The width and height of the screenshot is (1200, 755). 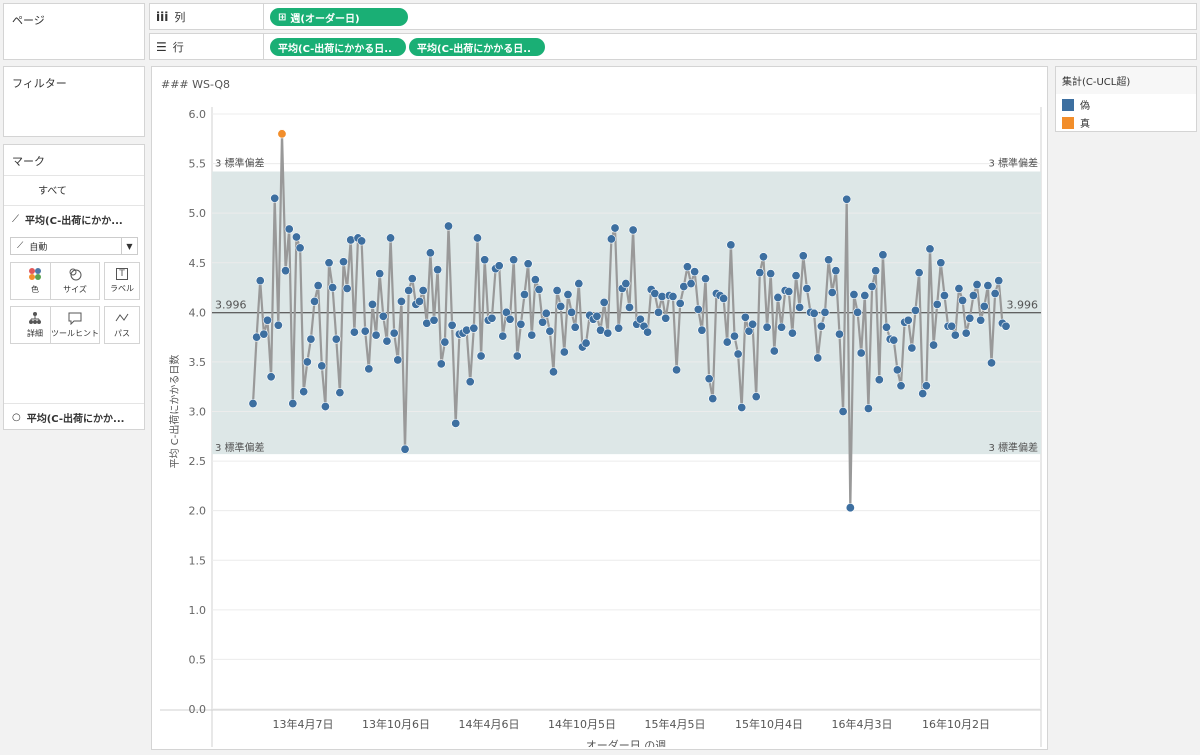 I want to click on columns-shelf-label: iii 列, so click(x=207, y=16).